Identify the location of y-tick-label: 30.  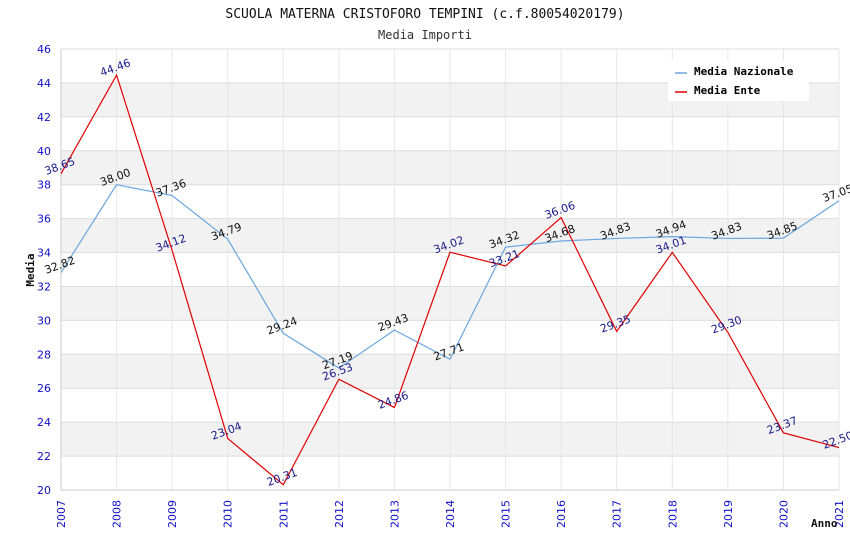
(44, 320).